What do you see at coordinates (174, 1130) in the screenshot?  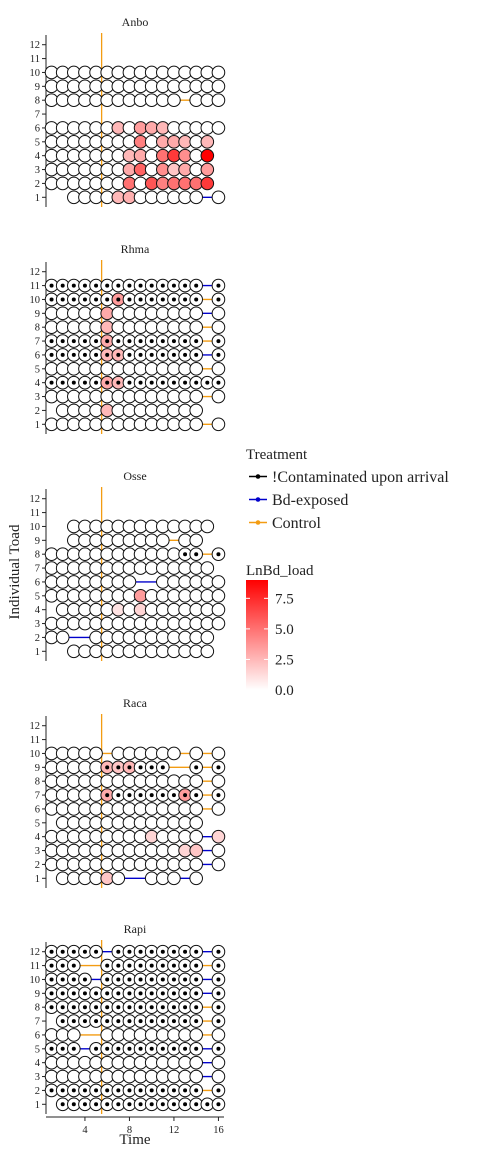 I see `x-tick-label: 12` at bounding box center [174, 1130].